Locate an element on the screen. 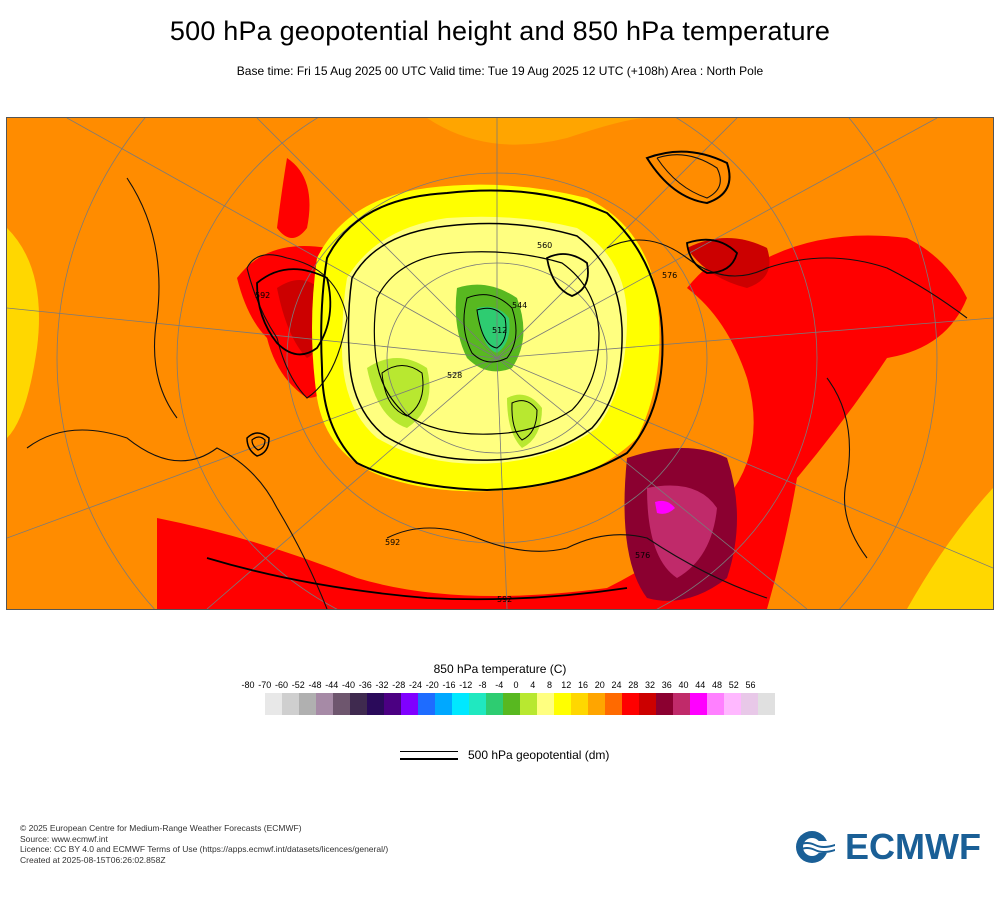  geopotential-line-legend: 500 hPa geopotential (dm) is located at coordinates (504, 755).